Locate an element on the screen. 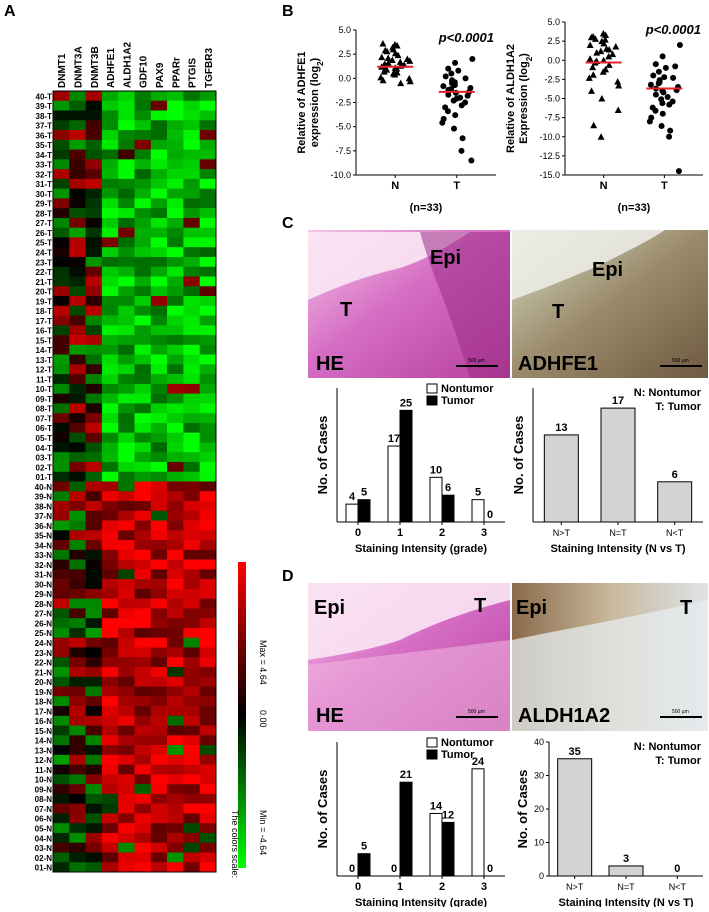 This screenshot has height=912, width=709. p-value: p<0.0001 is located at coordinates (673, 29).